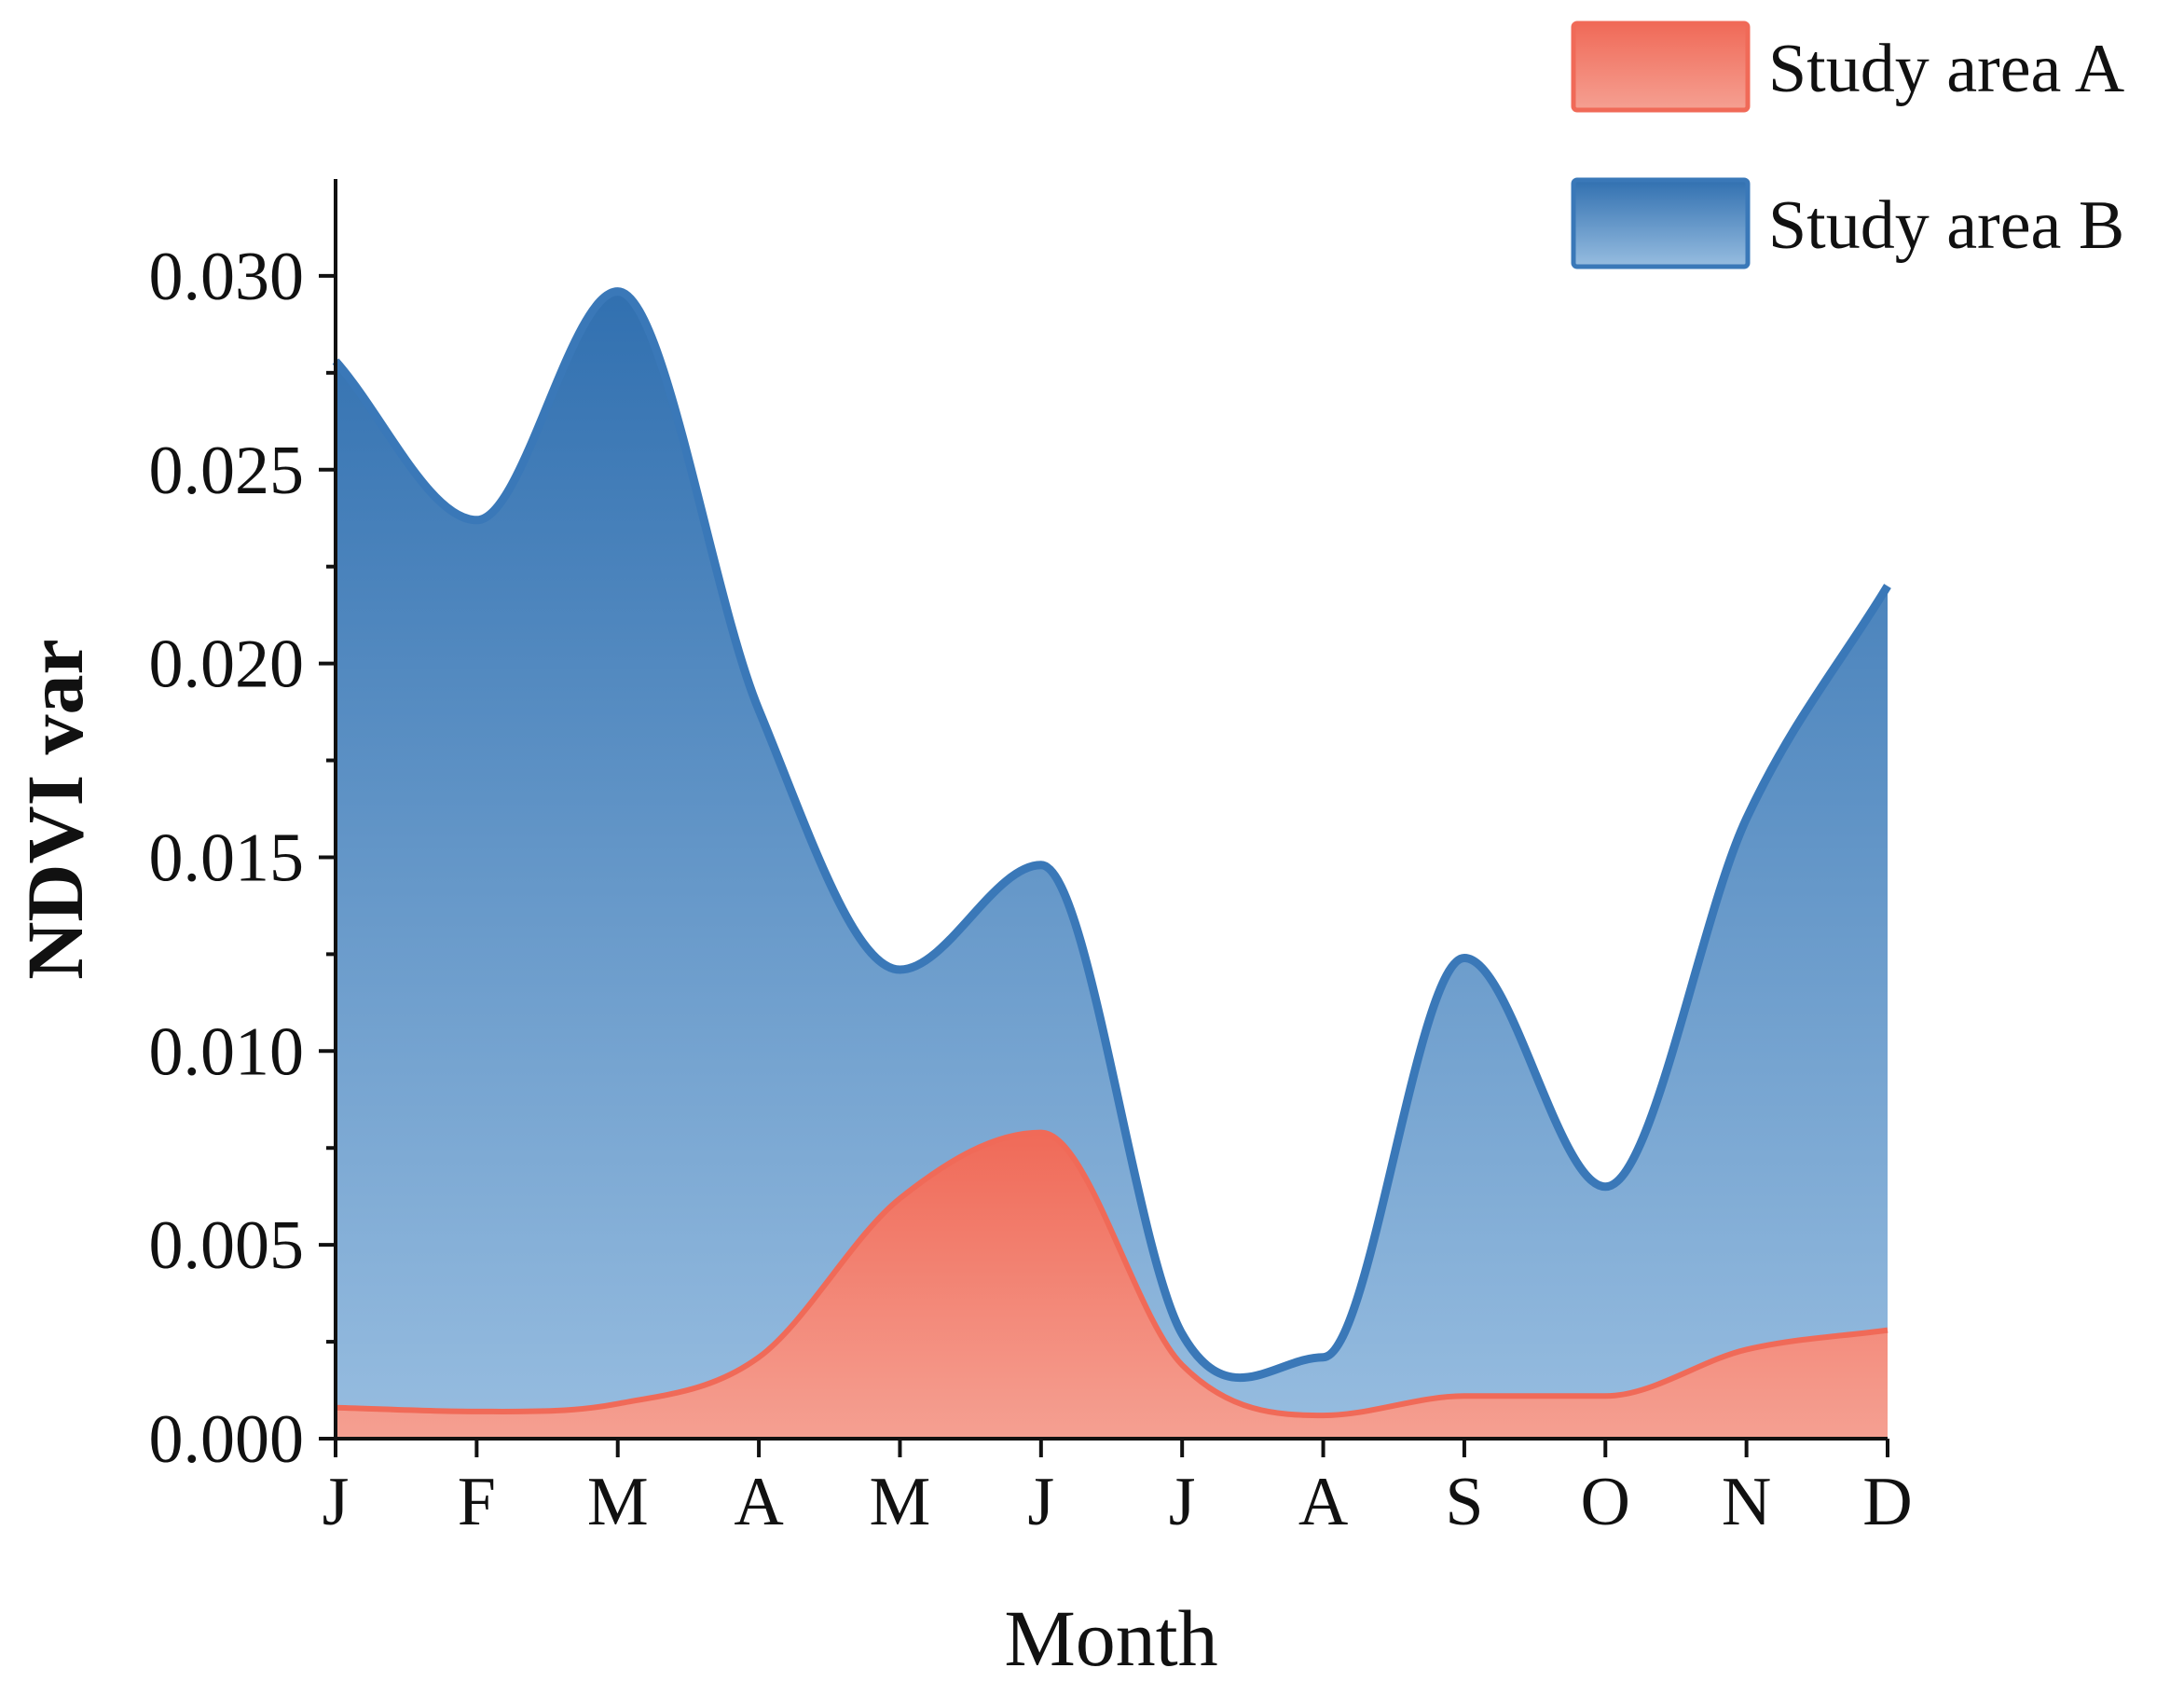  What do you see at coordinates (1464, 1502) in the screenshot?
I see `x-tick-label: S` at bounding box center [1464, 1502].